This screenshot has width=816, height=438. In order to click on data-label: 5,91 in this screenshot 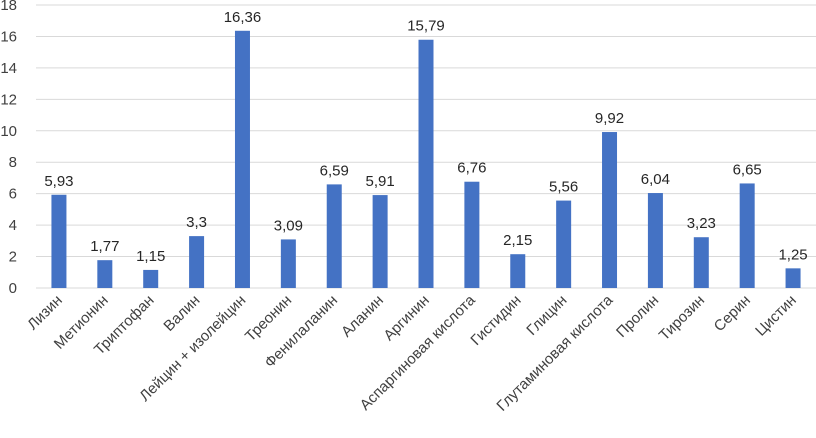, I will do `click(380, 181)`.